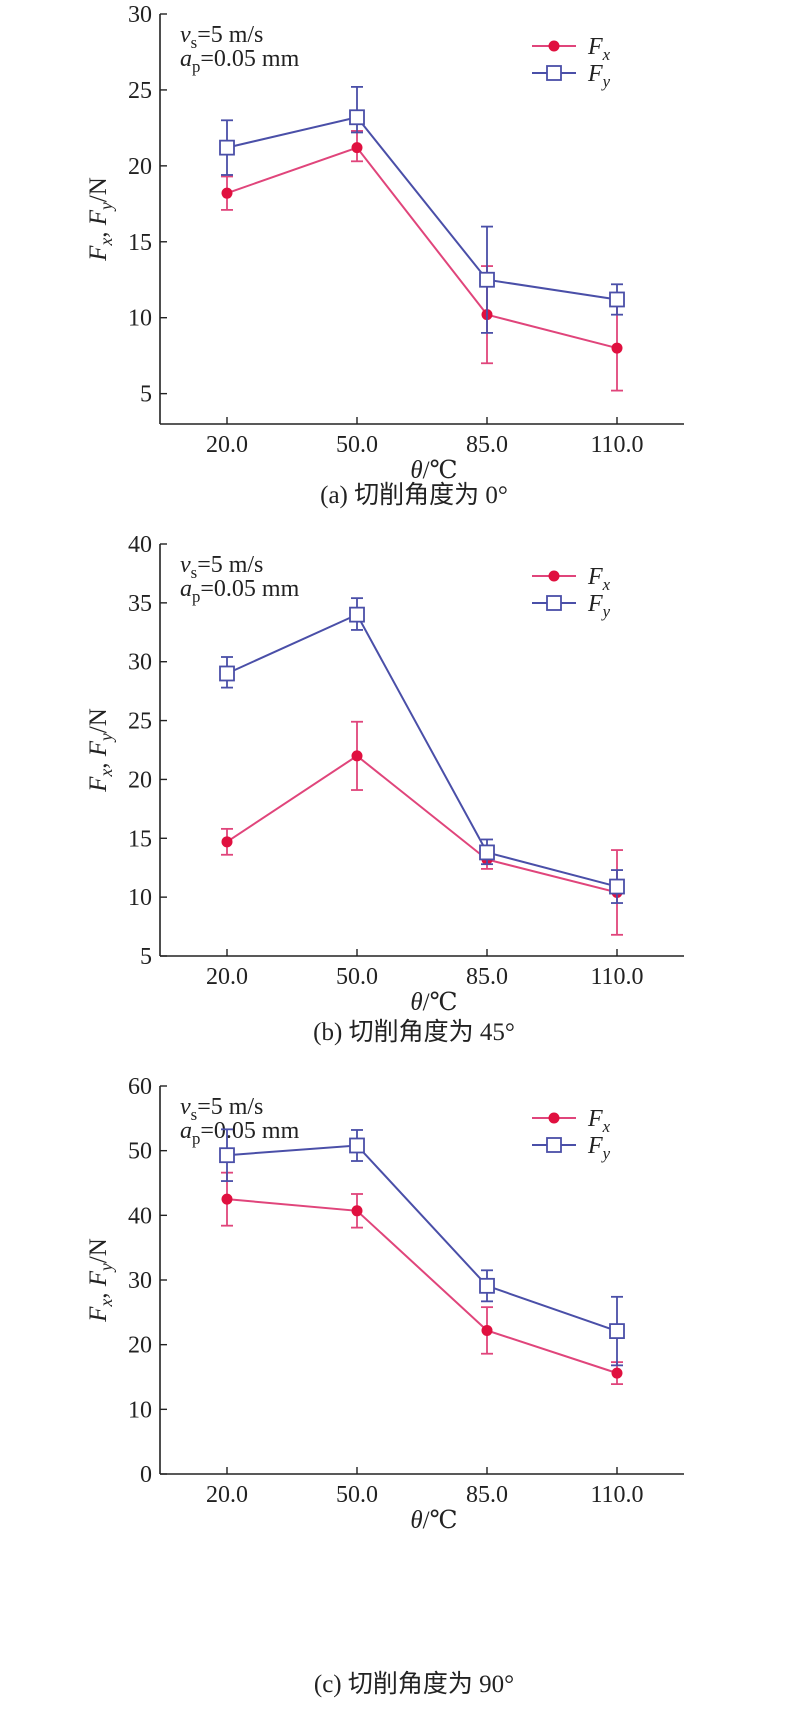  What do you see at coordinates (146, 1475) in the screenshot?
I see `y-tick-label: 0` at bounding box center [146, 1475].